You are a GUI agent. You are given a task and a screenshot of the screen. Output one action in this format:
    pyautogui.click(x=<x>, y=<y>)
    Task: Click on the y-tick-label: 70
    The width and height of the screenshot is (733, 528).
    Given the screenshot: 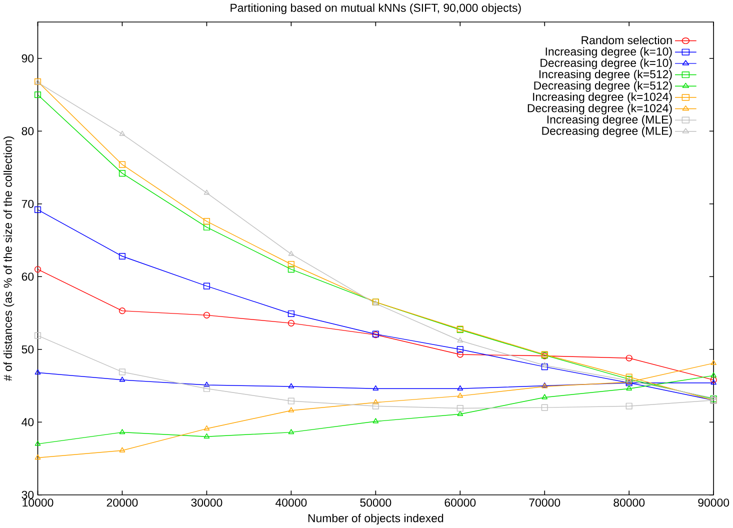 What is the action you would take?
    pyautogui.click(x=28, y=204)
    